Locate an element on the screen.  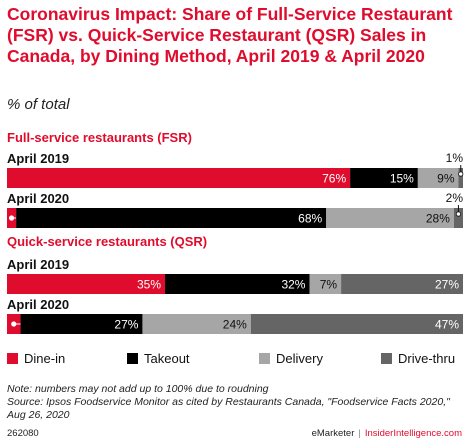
data-label: 7% is located at coordinates (329, 285).